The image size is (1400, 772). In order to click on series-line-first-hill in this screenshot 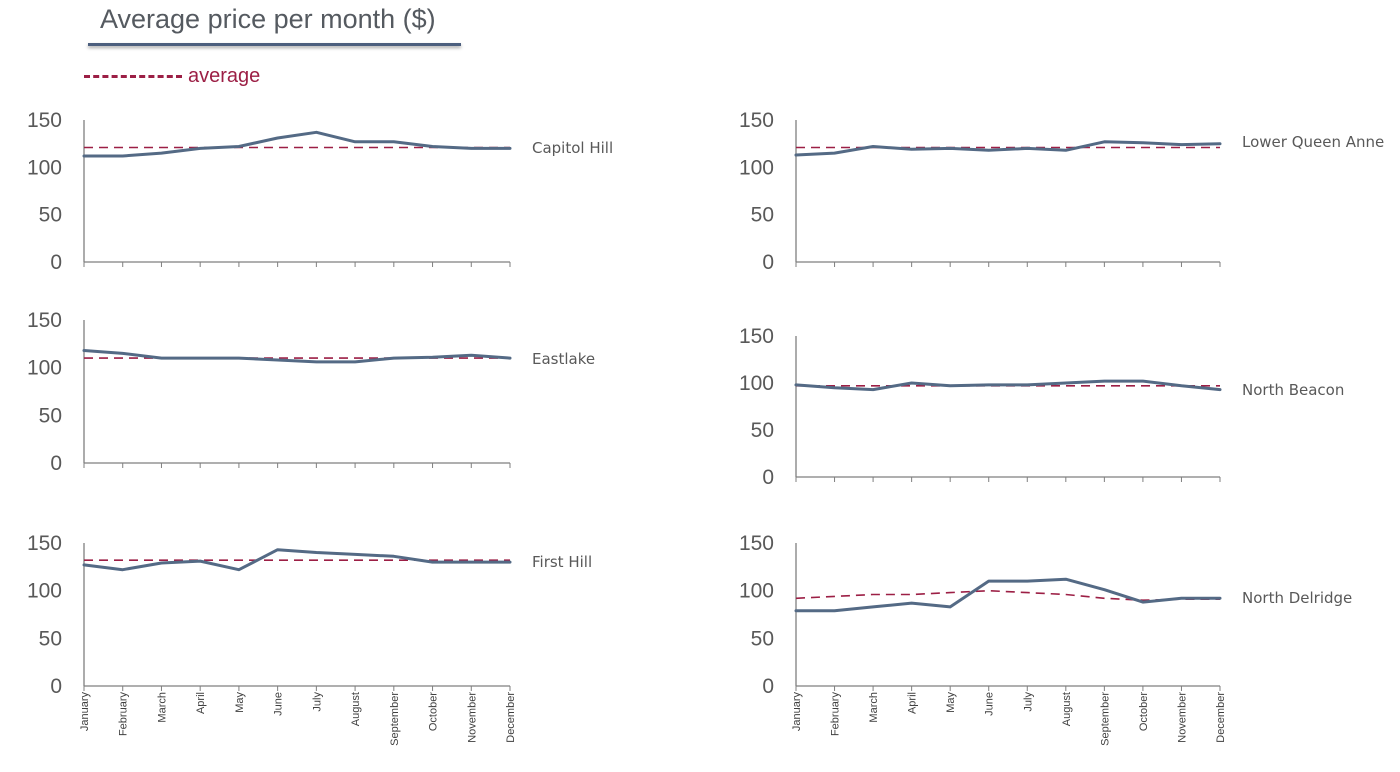, I will do `click(297, 560)`.